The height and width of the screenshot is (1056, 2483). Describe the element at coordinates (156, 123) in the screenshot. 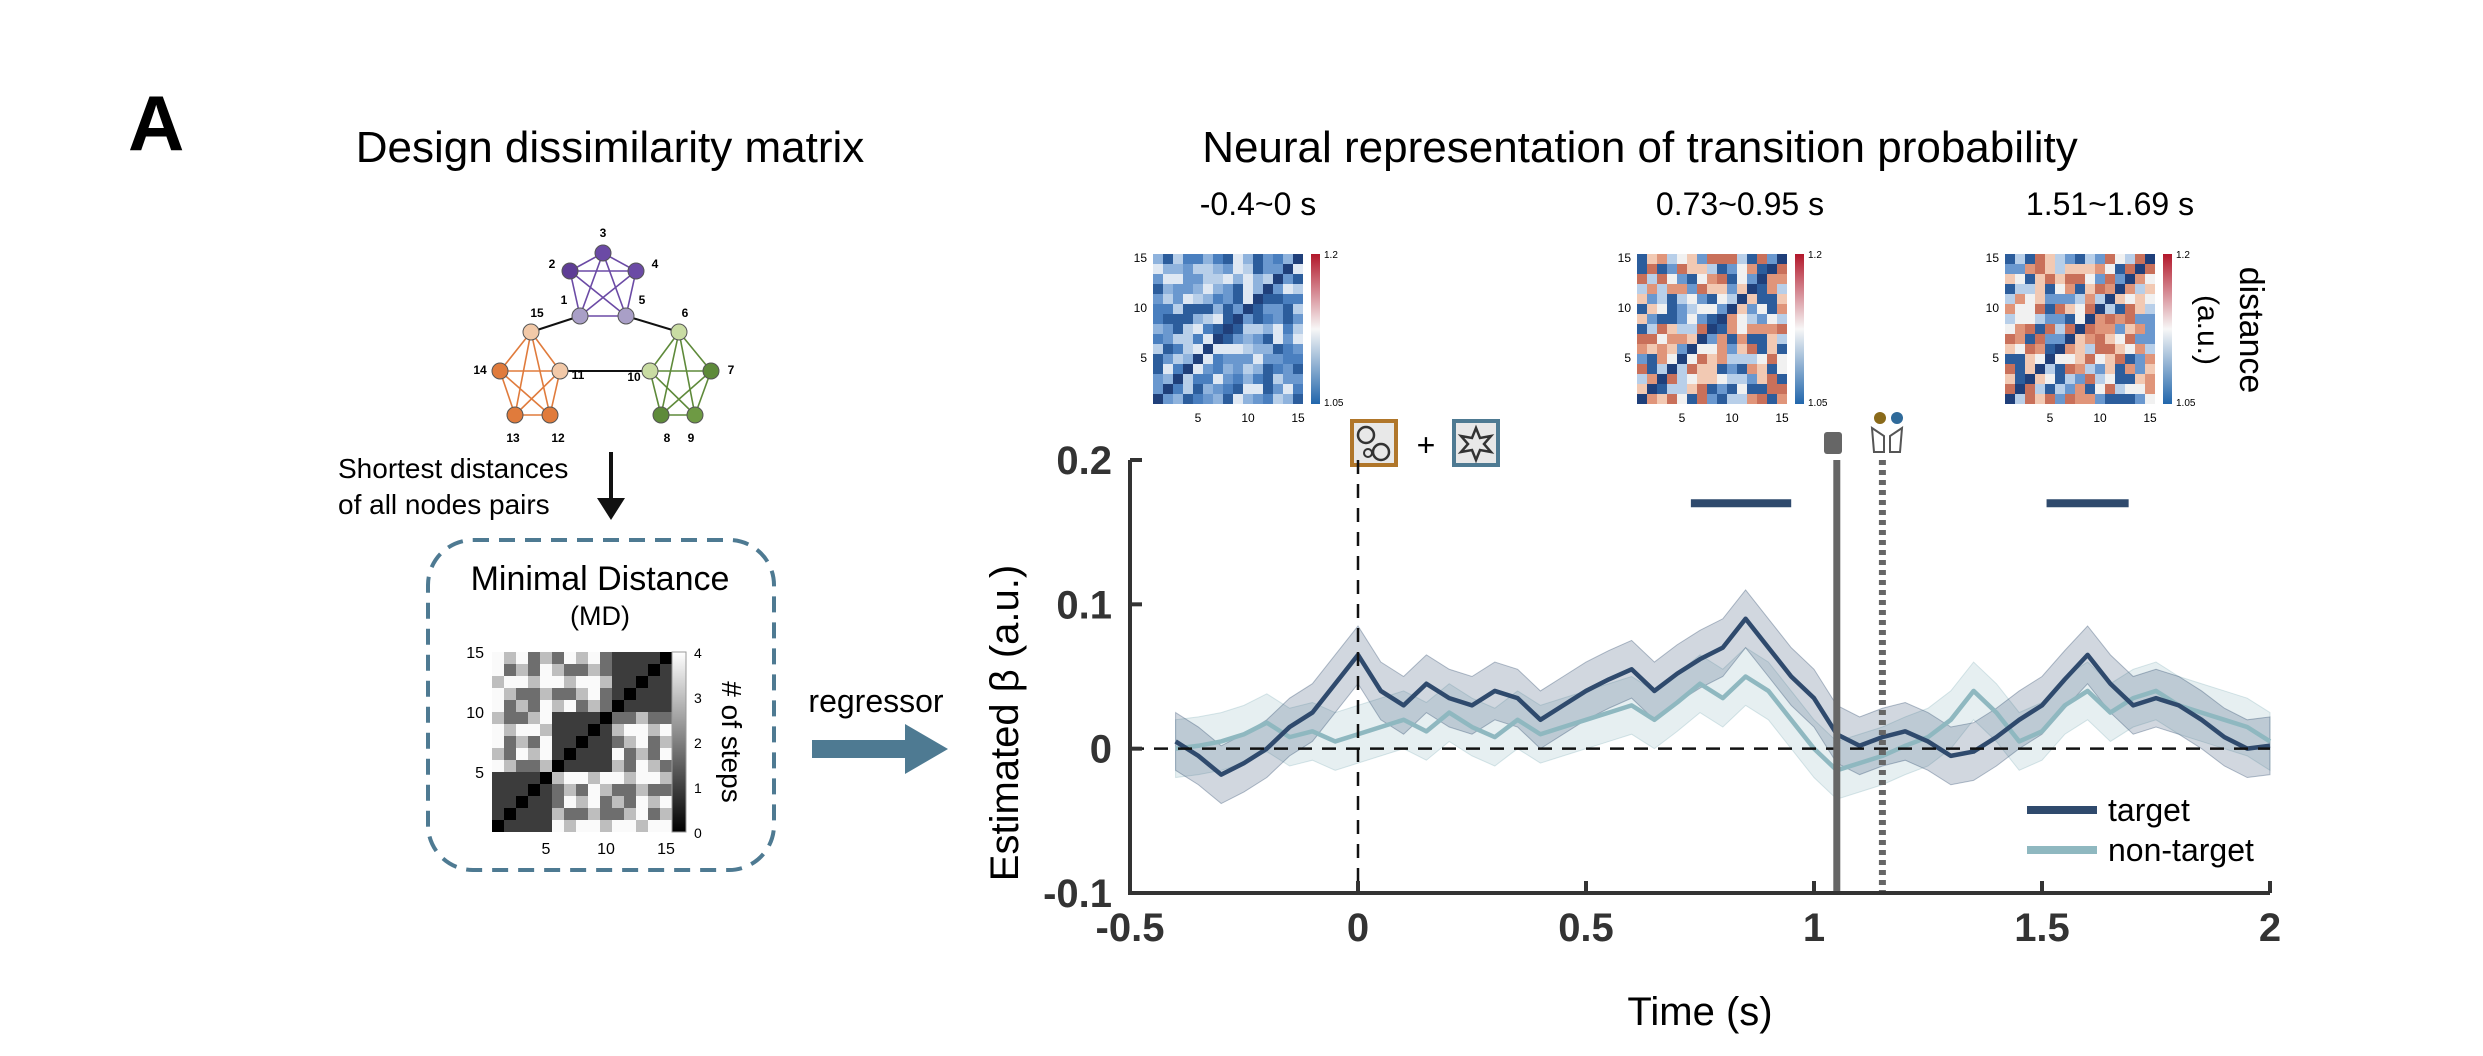

I see `panel-label: A` at that location.